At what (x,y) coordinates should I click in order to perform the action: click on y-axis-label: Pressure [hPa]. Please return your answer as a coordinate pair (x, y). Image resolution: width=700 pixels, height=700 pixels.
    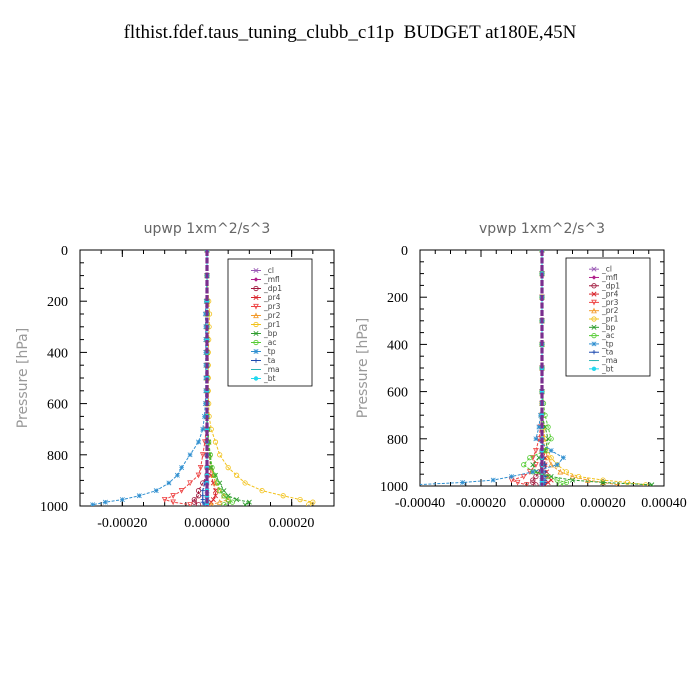
    Looking at the image, I should click on (23, 378).